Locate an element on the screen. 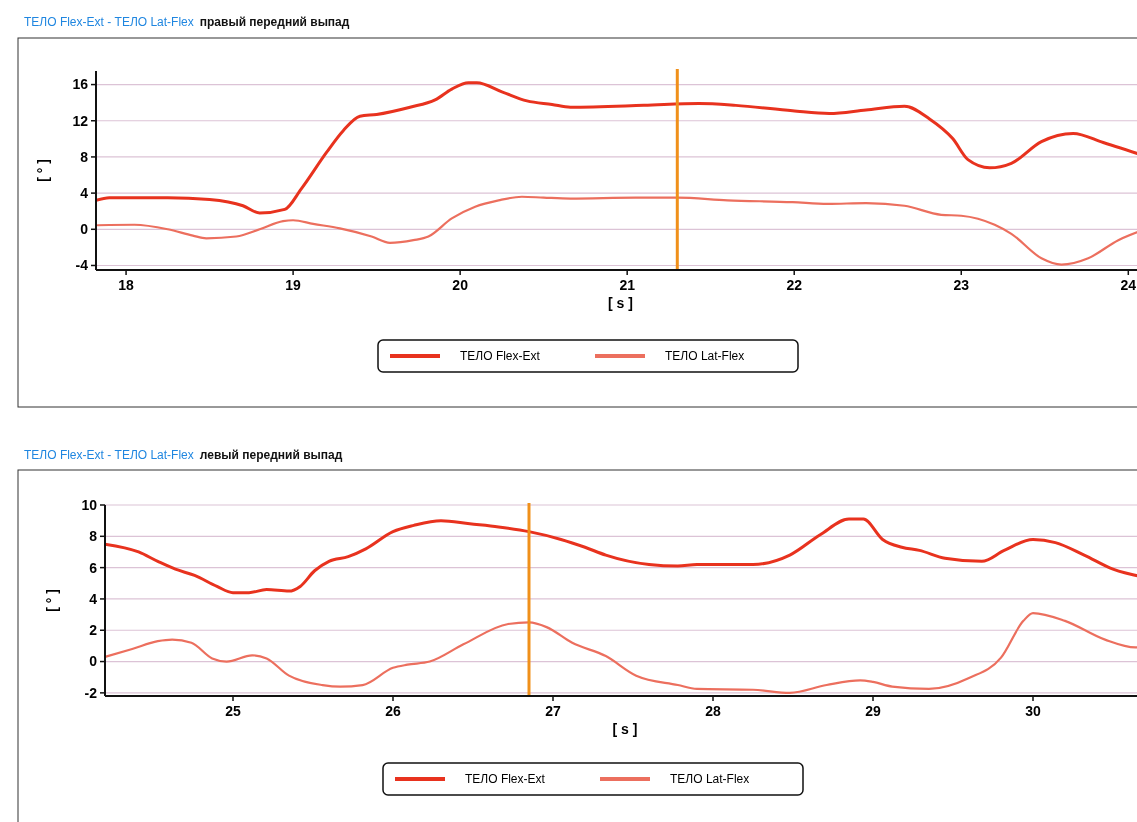 This screenshot has width=1137, height=822. x-tick-label: 26 is located at coordinates (393, 711).